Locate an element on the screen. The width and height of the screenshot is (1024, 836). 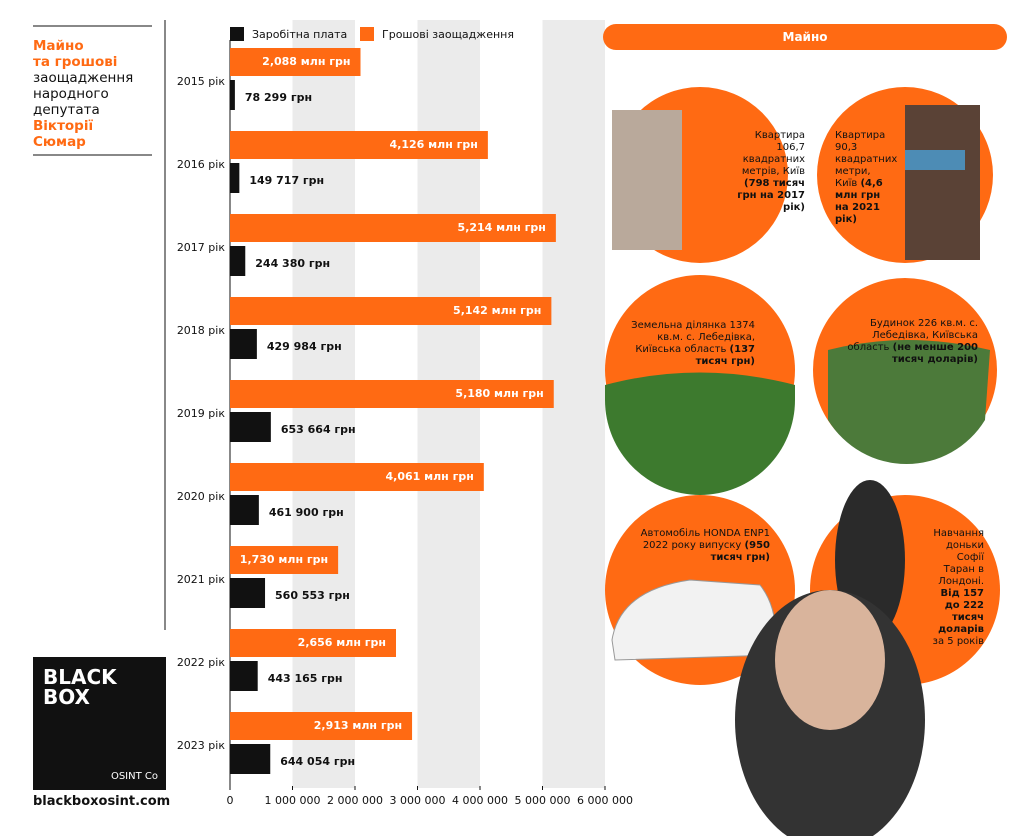
y-tick-label: 2022 рік is located at coordinates (201, 662).